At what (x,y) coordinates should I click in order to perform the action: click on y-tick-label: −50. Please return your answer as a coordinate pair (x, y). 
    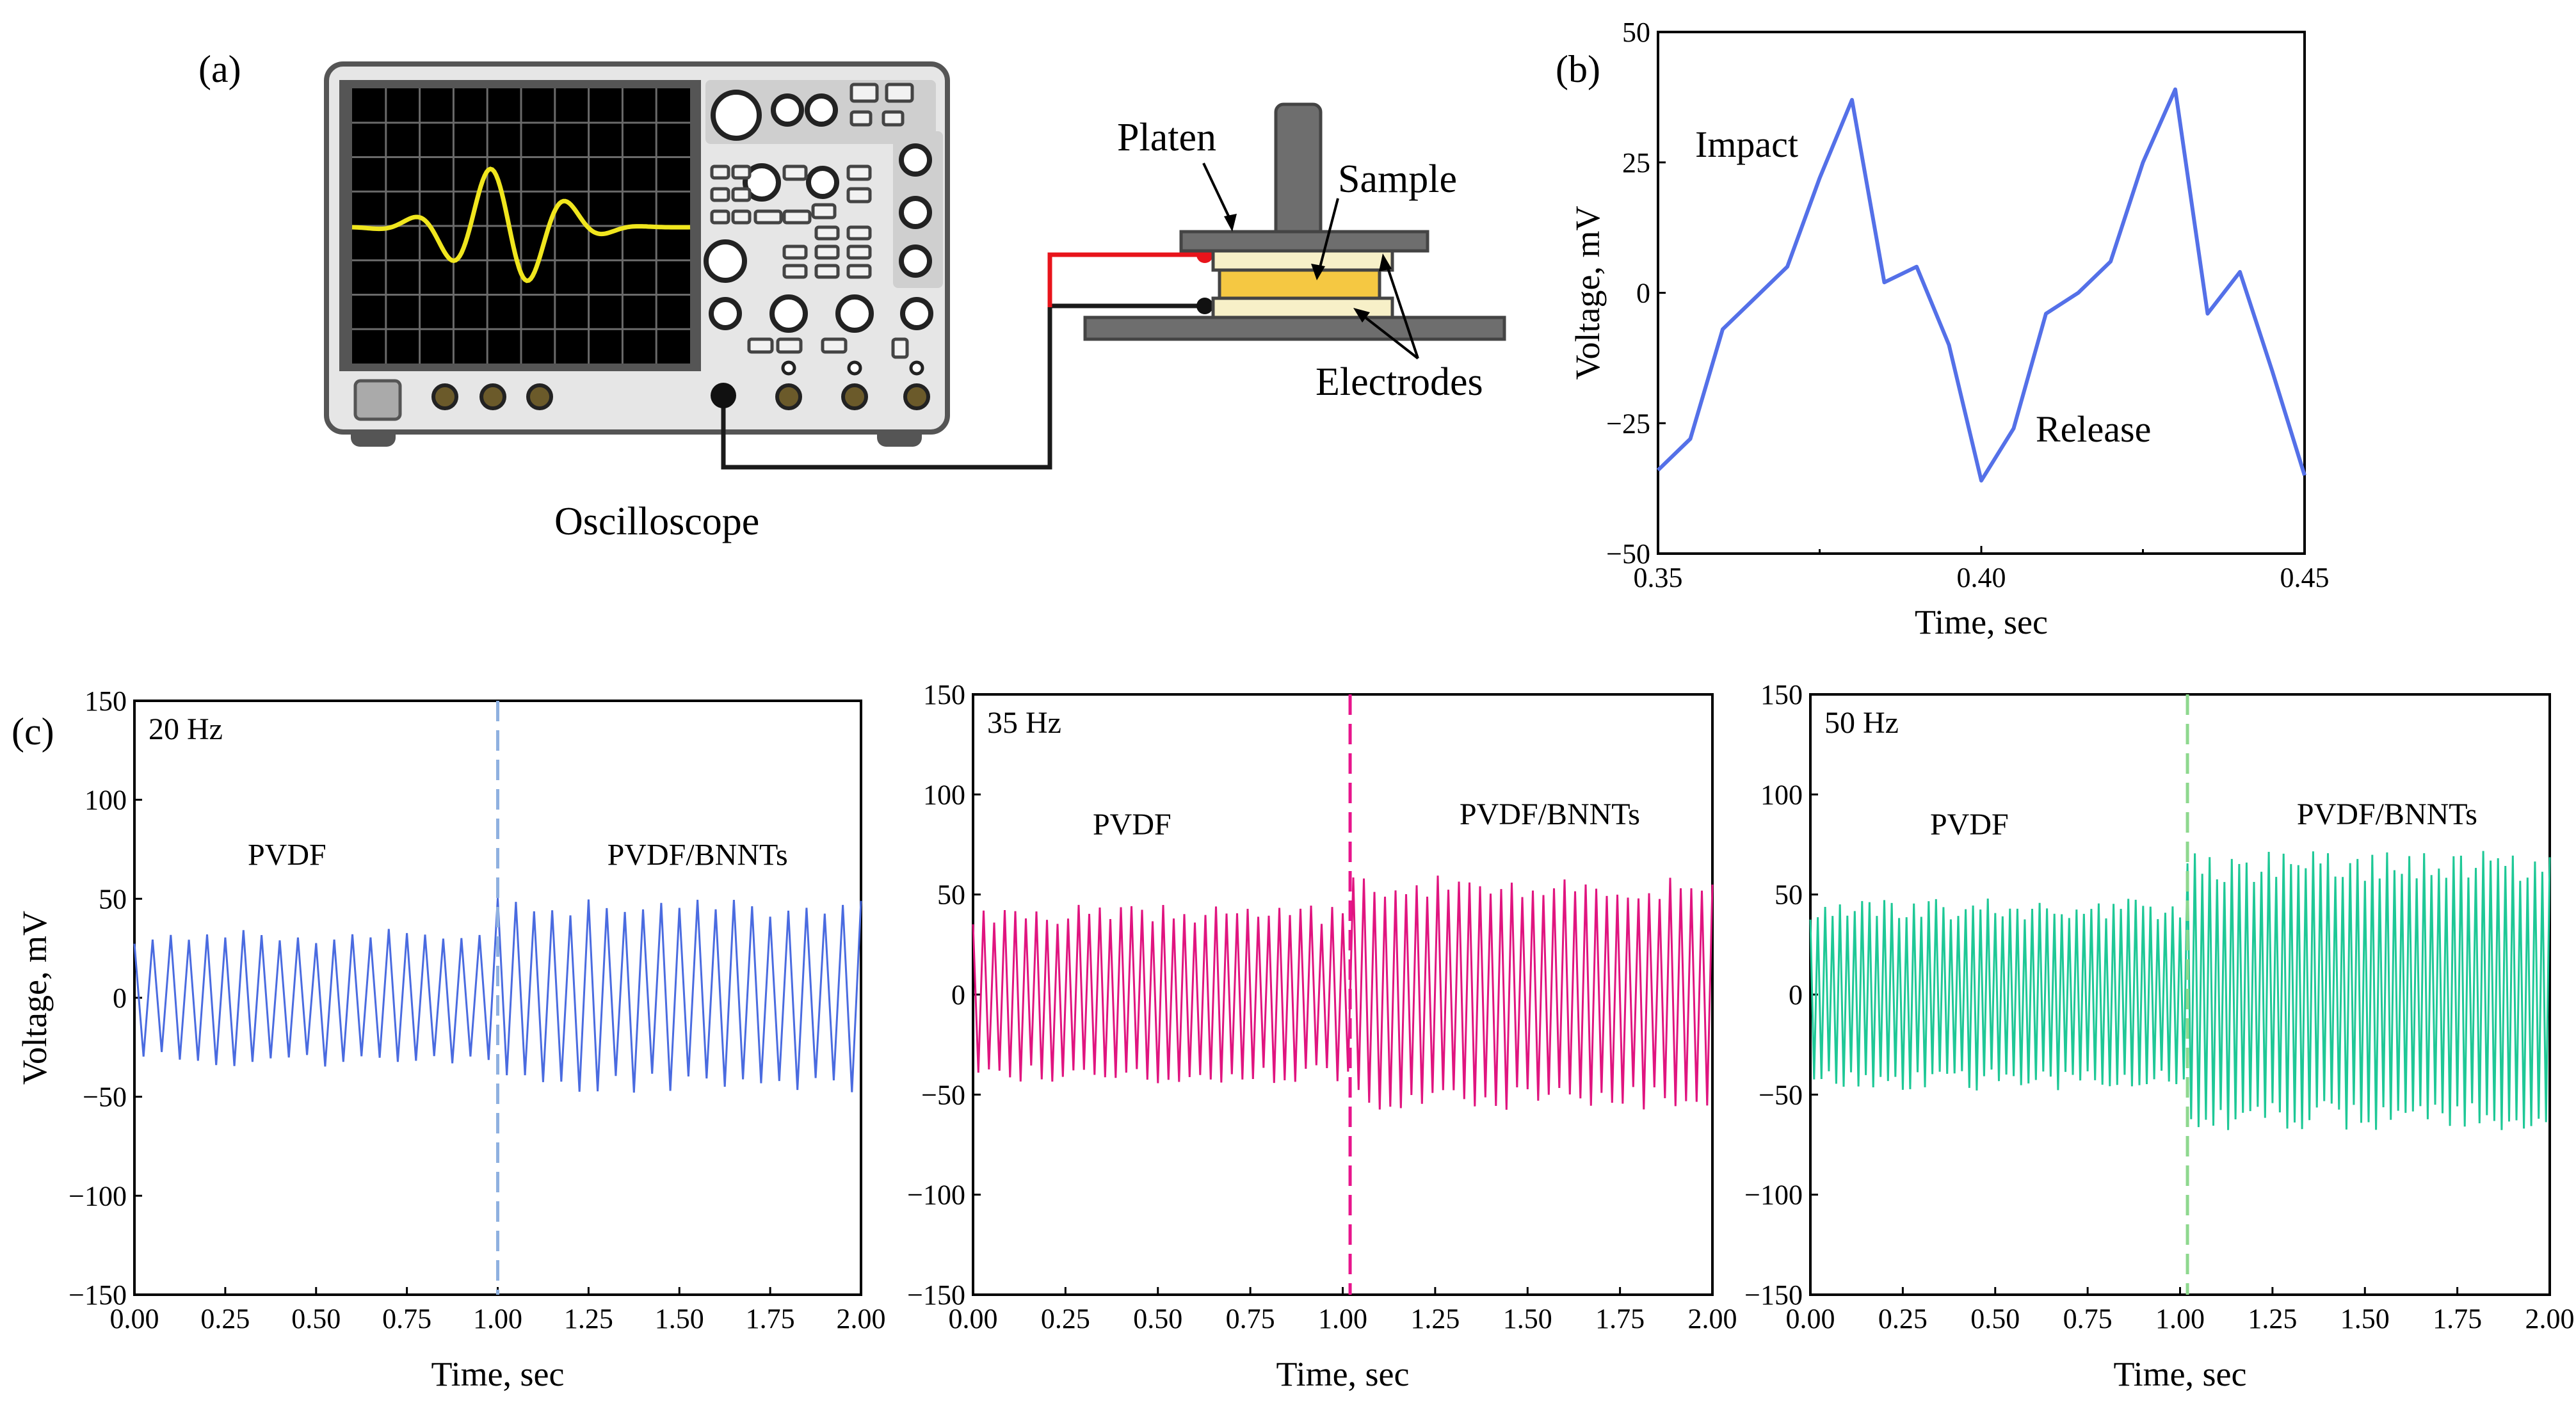
    Looking at the image, I should click on (943, 1094).